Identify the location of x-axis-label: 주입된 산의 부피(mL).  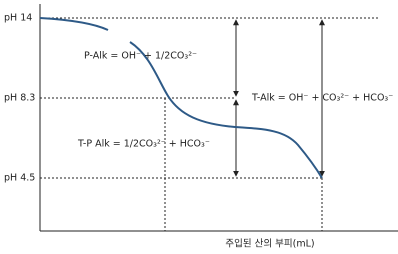
(269, 244).